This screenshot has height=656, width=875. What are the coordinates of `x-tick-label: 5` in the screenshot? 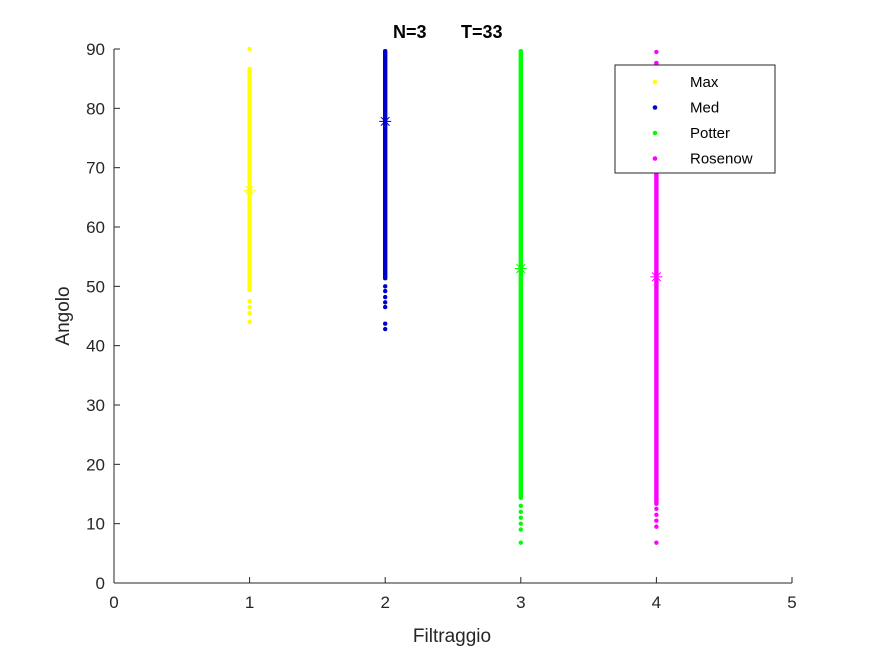 It's located at (791, 602).